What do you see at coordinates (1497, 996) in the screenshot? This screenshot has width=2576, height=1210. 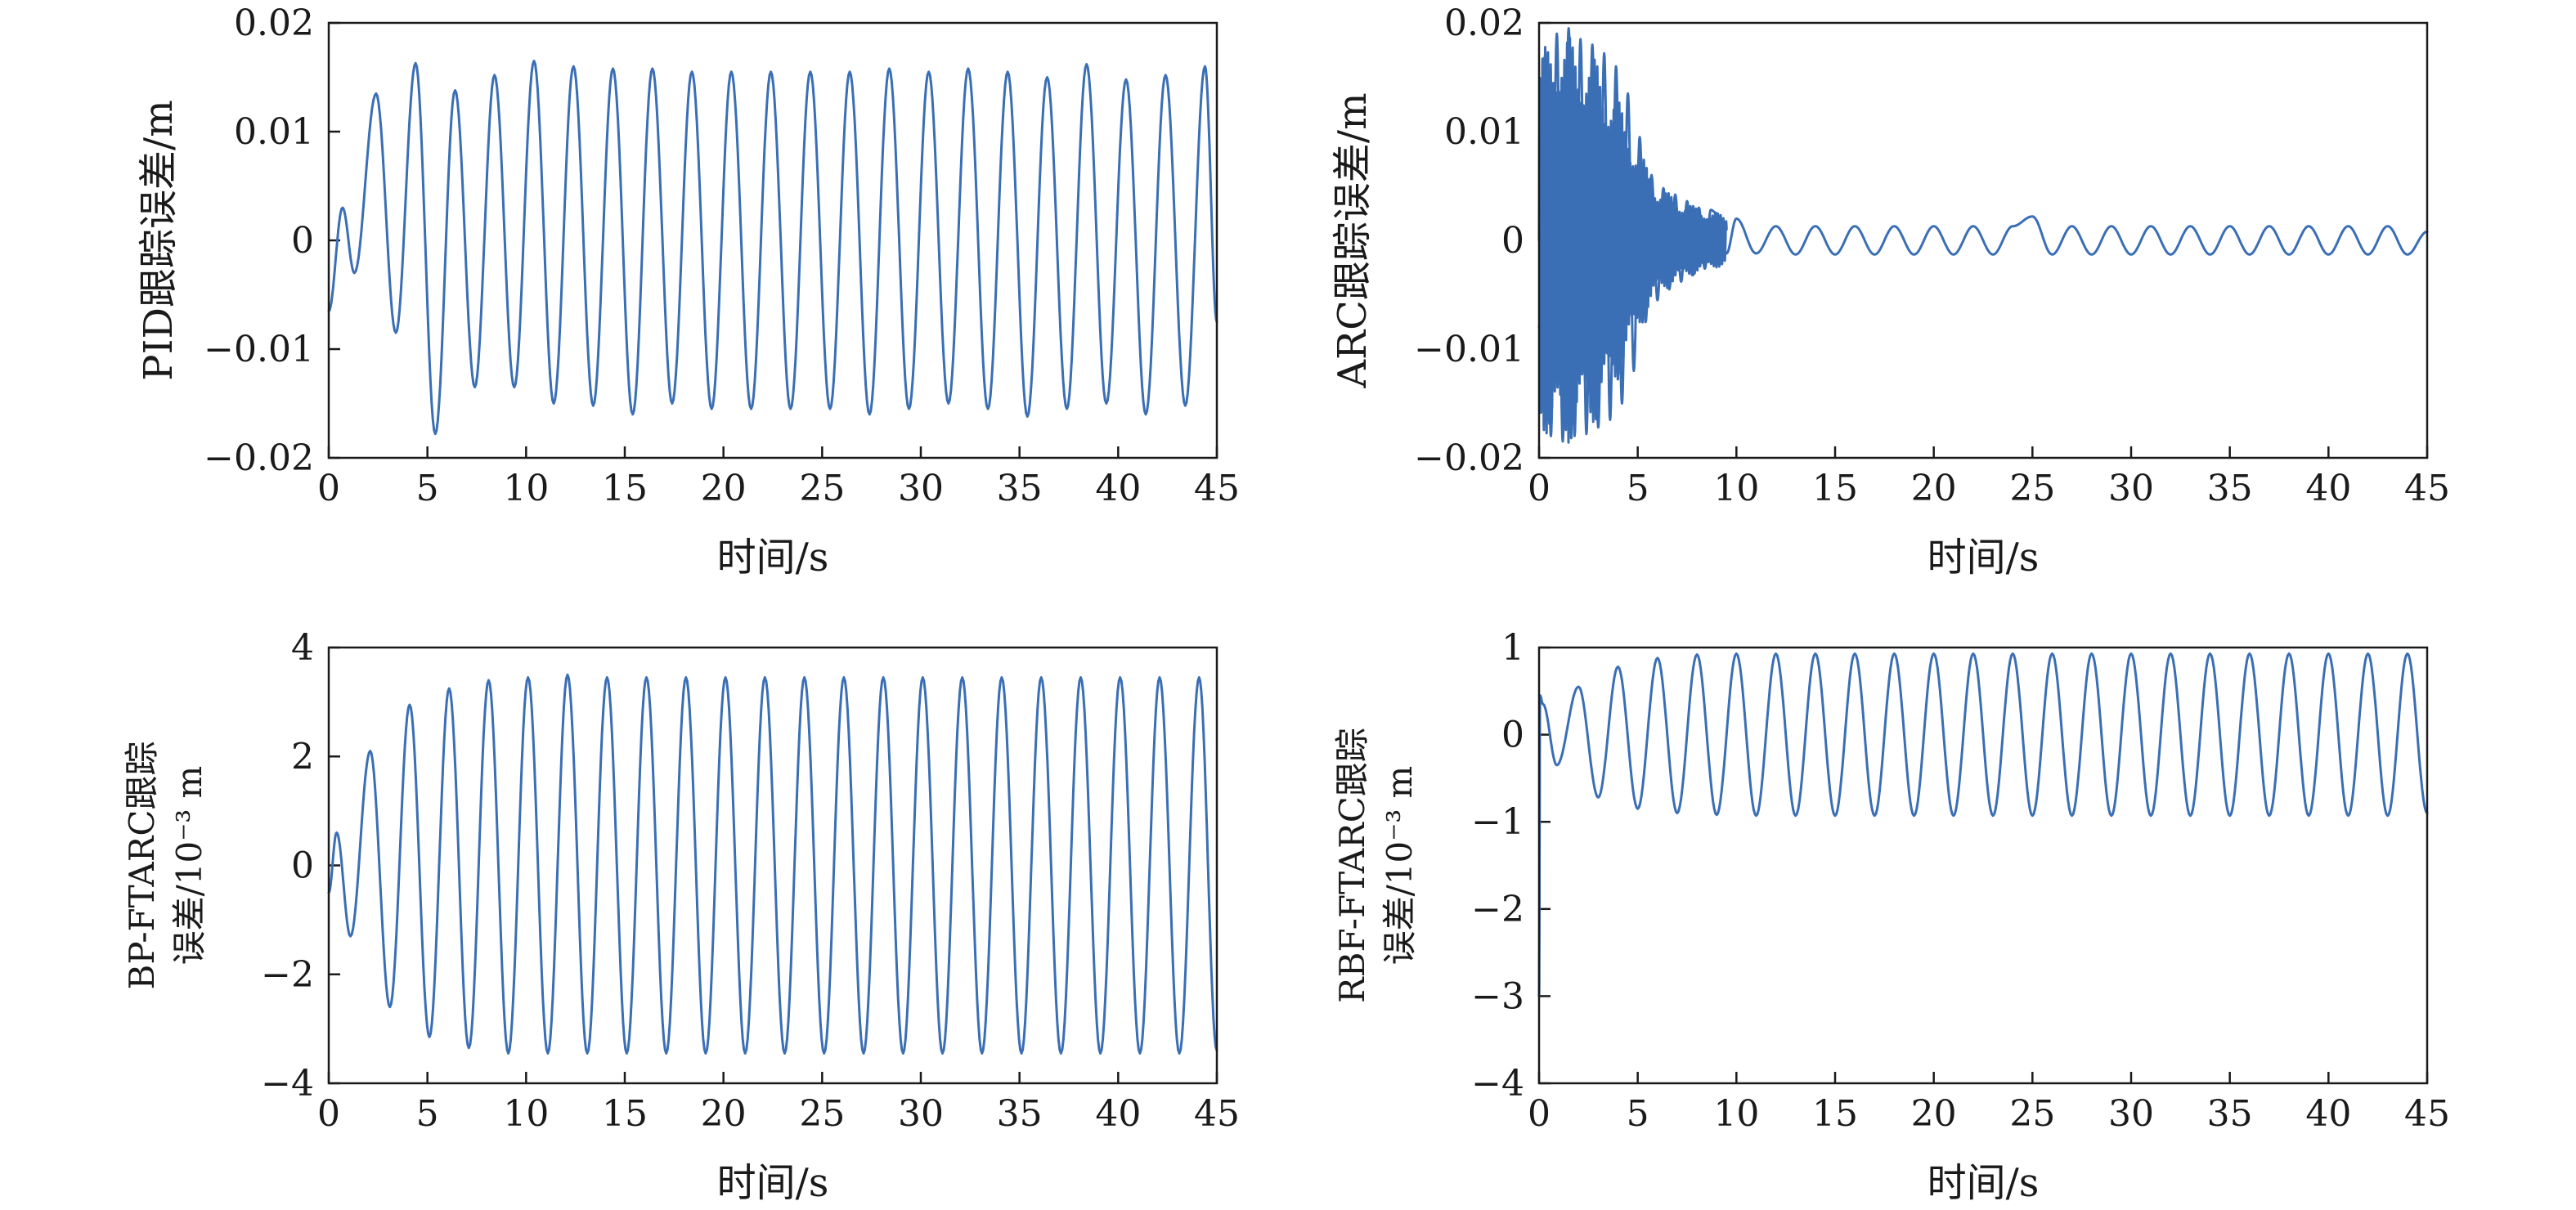 I see `ytick-label: −3` at bounding box center [1497, 996].